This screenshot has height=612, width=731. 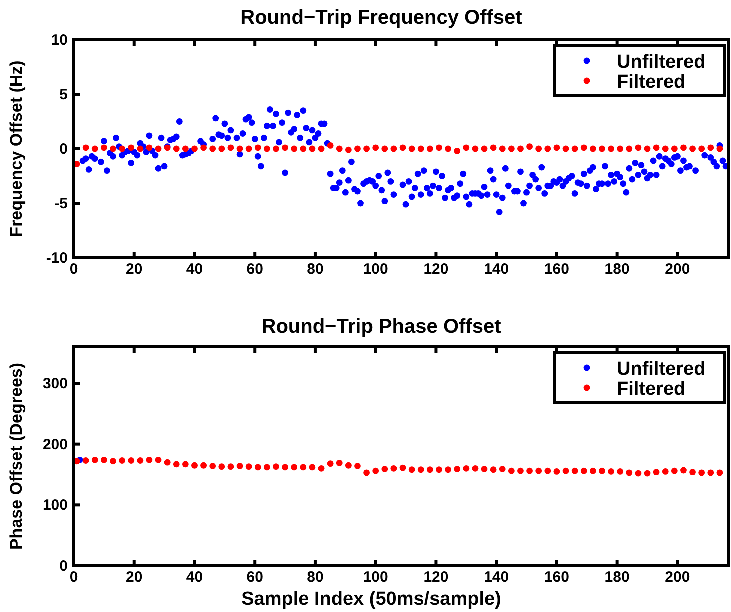 I want to click on y-tick-label: 200, so click(x=55, y=445).